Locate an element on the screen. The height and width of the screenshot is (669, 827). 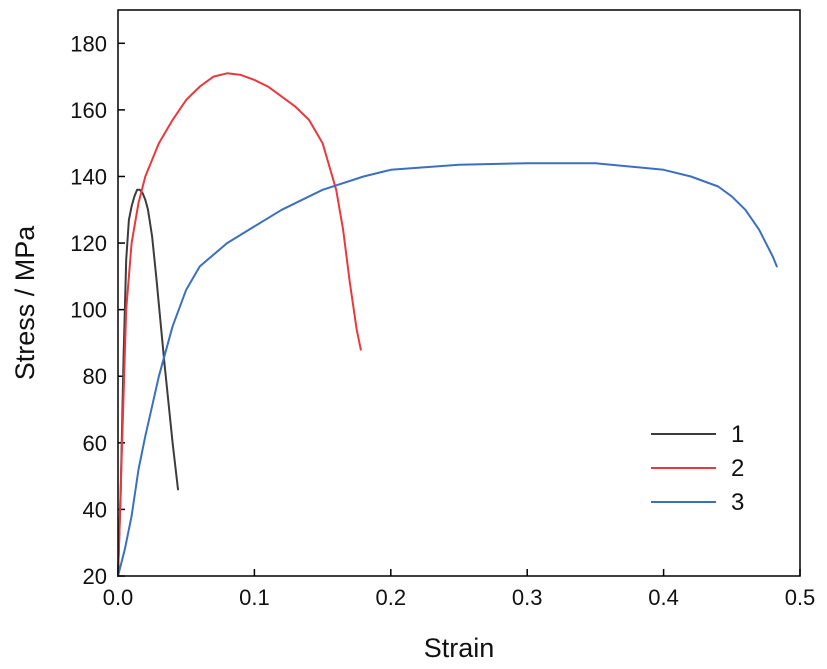
y-tick-label: 160 is located at coordinates (88, 110).